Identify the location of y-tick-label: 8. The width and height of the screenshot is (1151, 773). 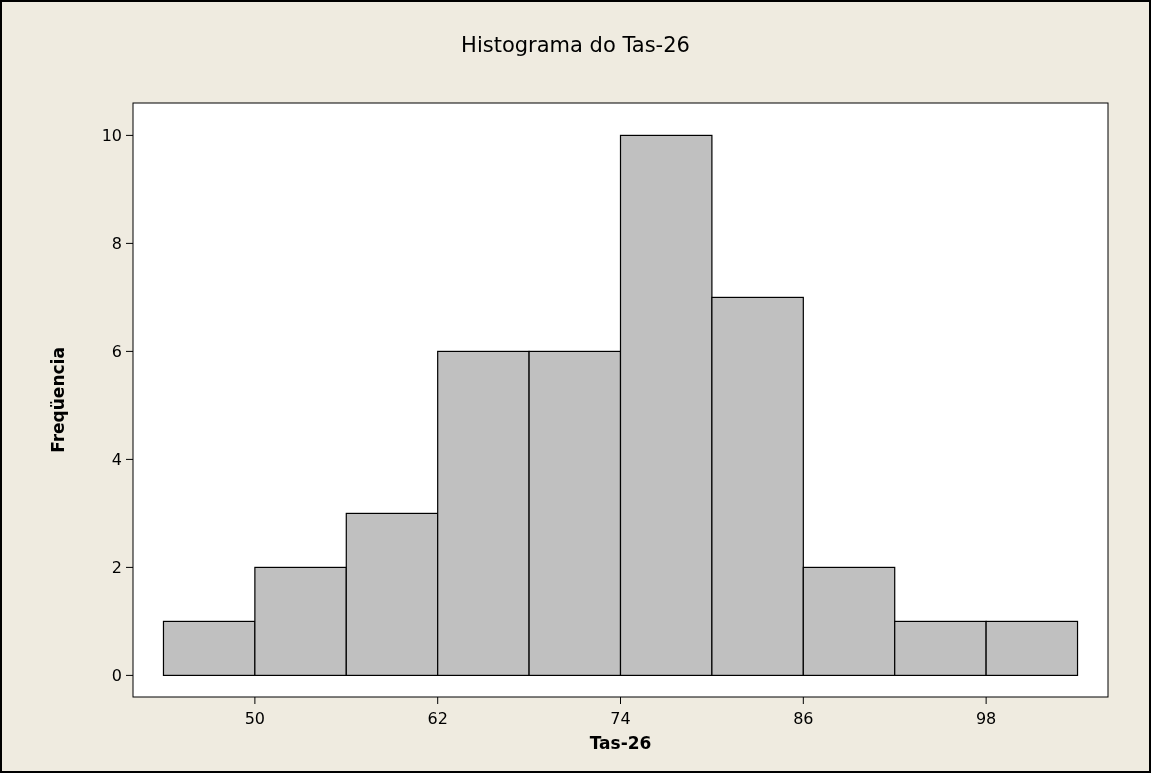
(116, 243).